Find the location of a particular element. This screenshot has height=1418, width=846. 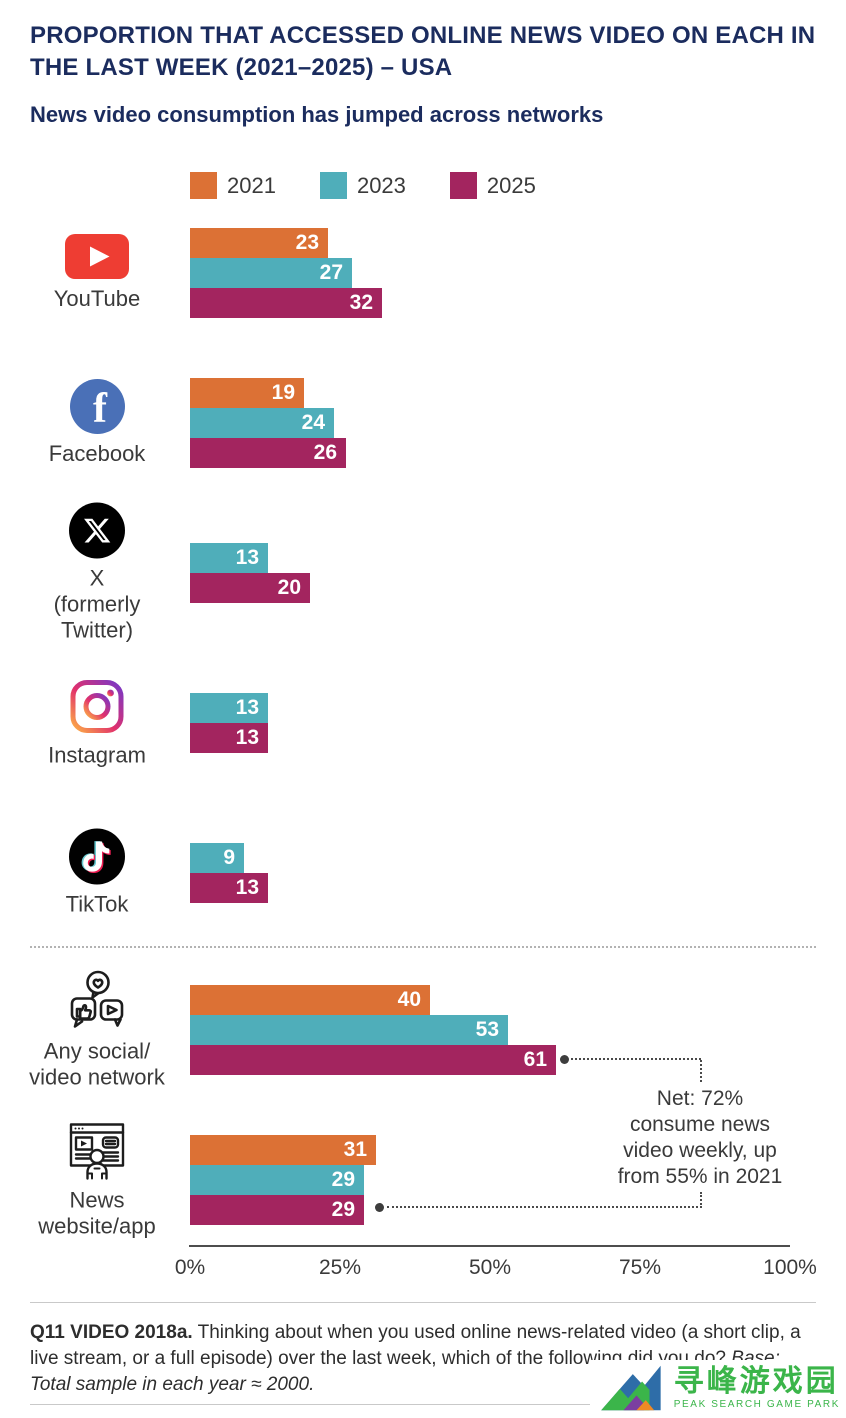

bar-value: 27 is located at coordinates (331, 272).